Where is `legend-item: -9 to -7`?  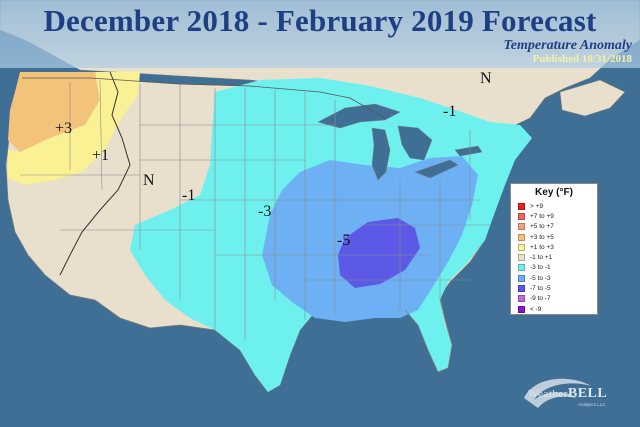 legend-item: -9 to -7 is located at coordinates (554, 299).